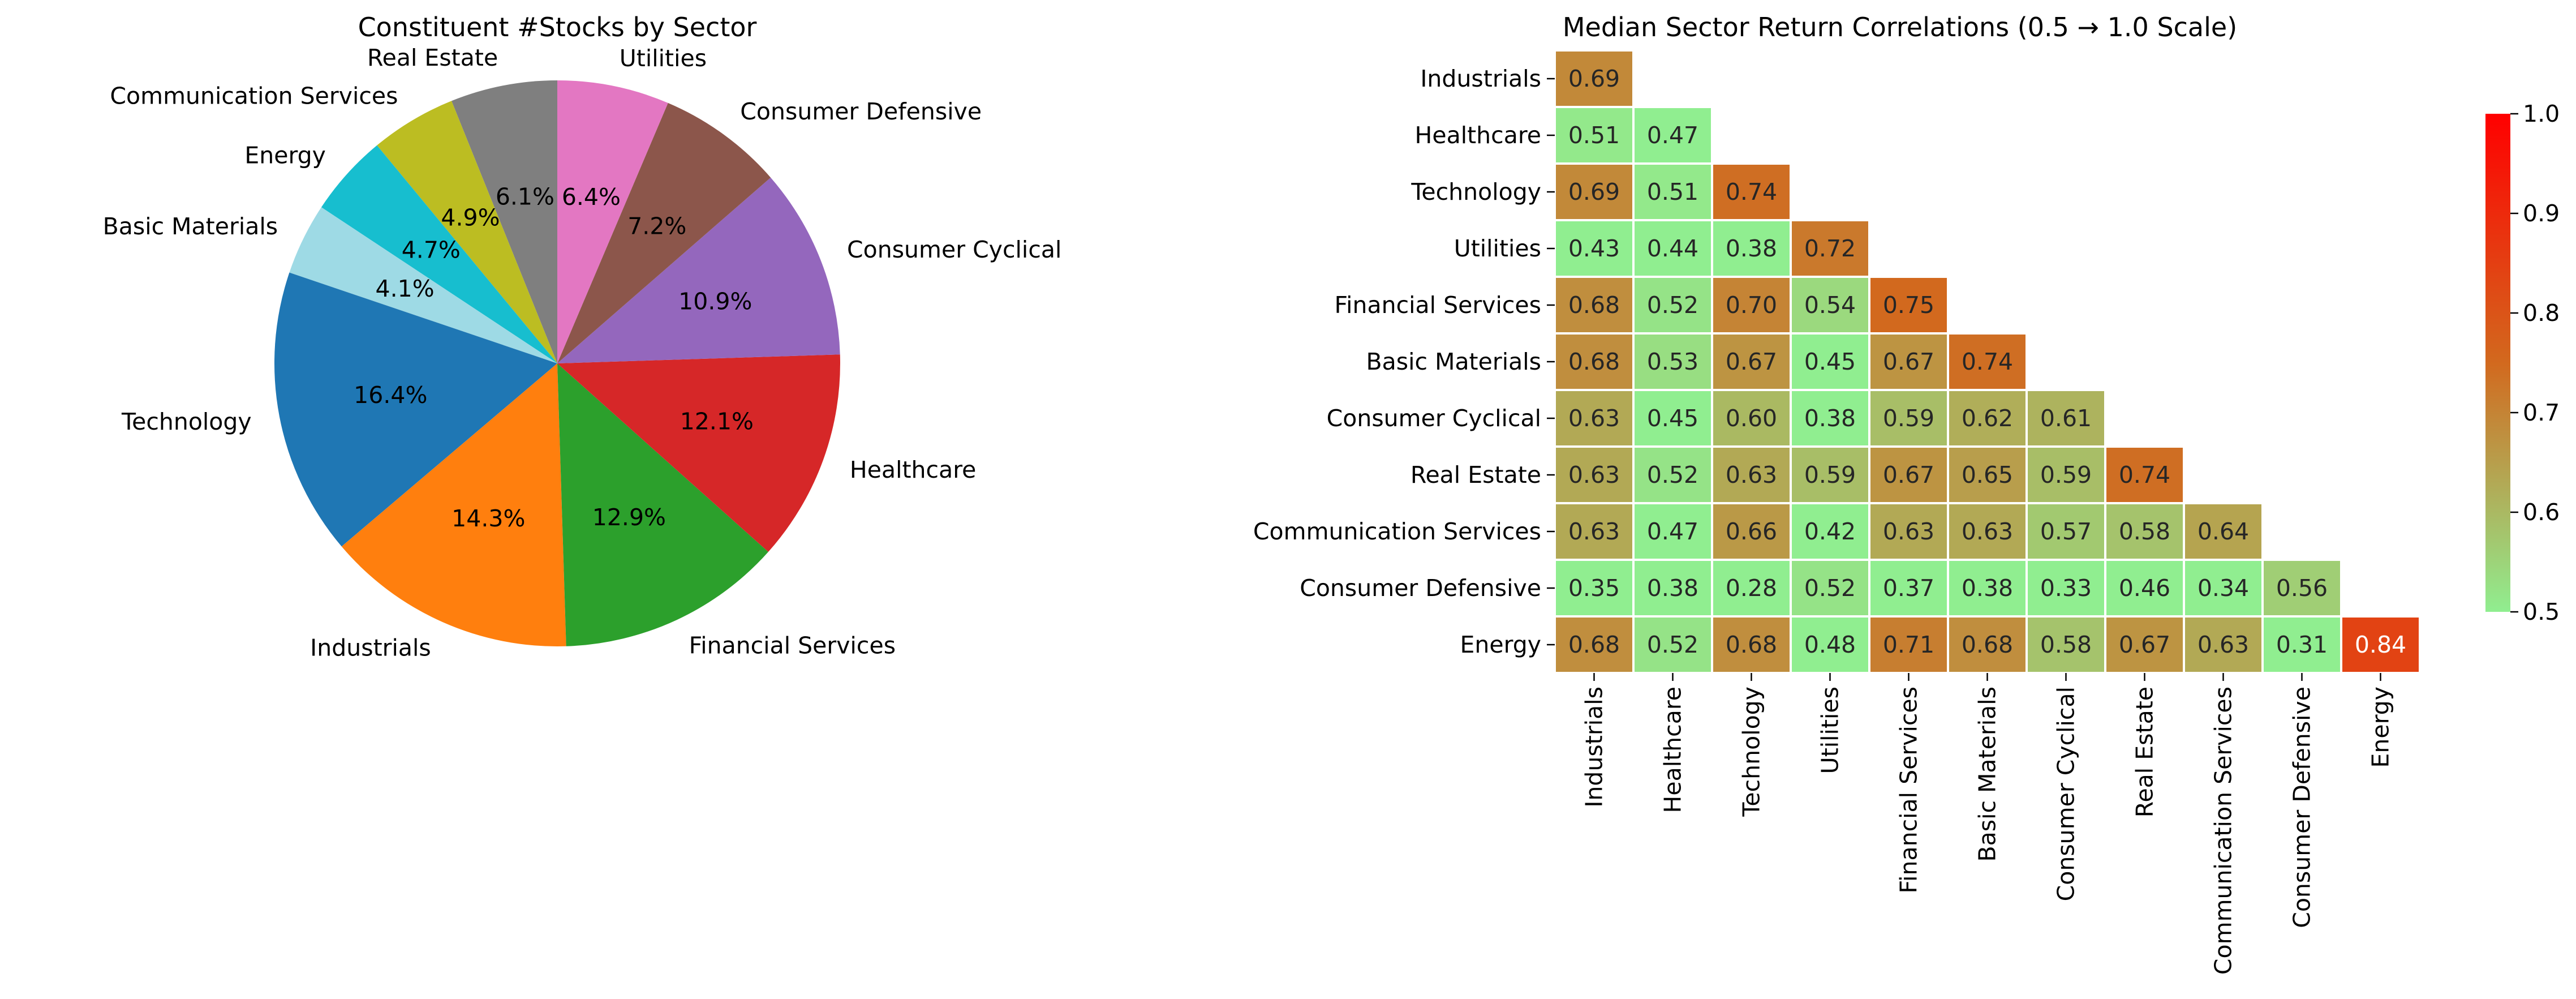  I want to click on heatmap-cell-value: 0.51, so click(1594, 135).